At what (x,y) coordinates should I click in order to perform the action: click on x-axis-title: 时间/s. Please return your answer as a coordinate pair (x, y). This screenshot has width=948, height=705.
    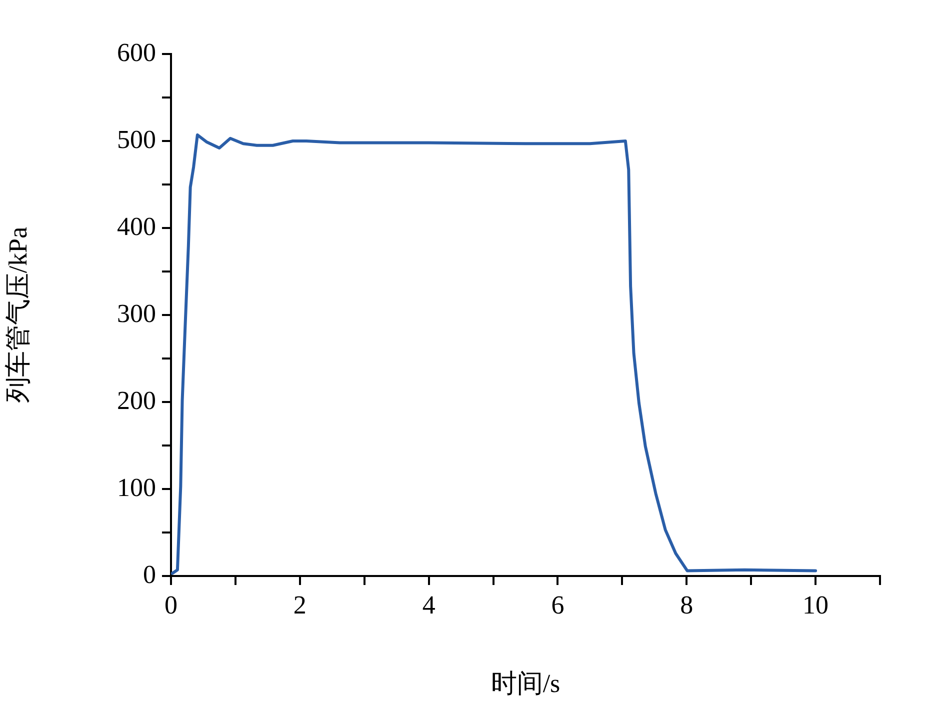
    Looking at the image, I should click on (525, 683).